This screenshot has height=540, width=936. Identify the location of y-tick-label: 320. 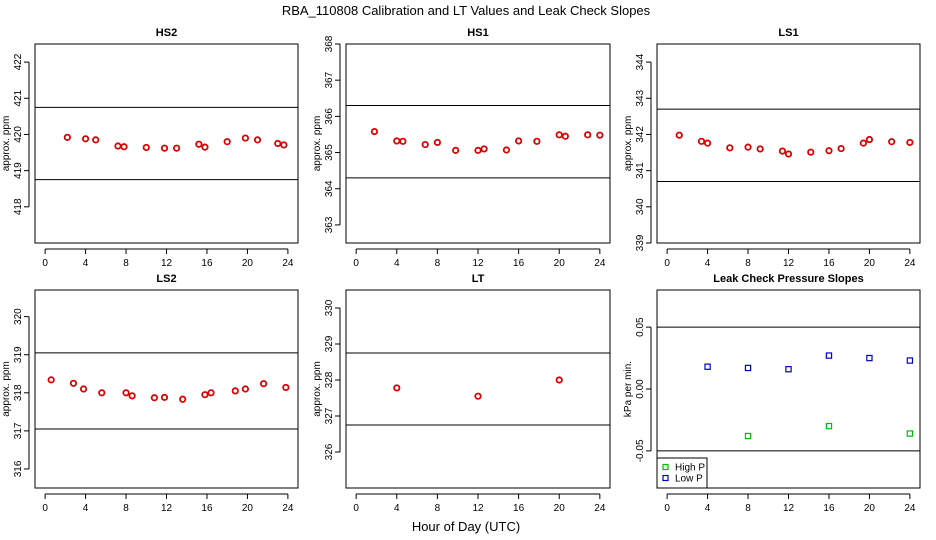
(18, 316).